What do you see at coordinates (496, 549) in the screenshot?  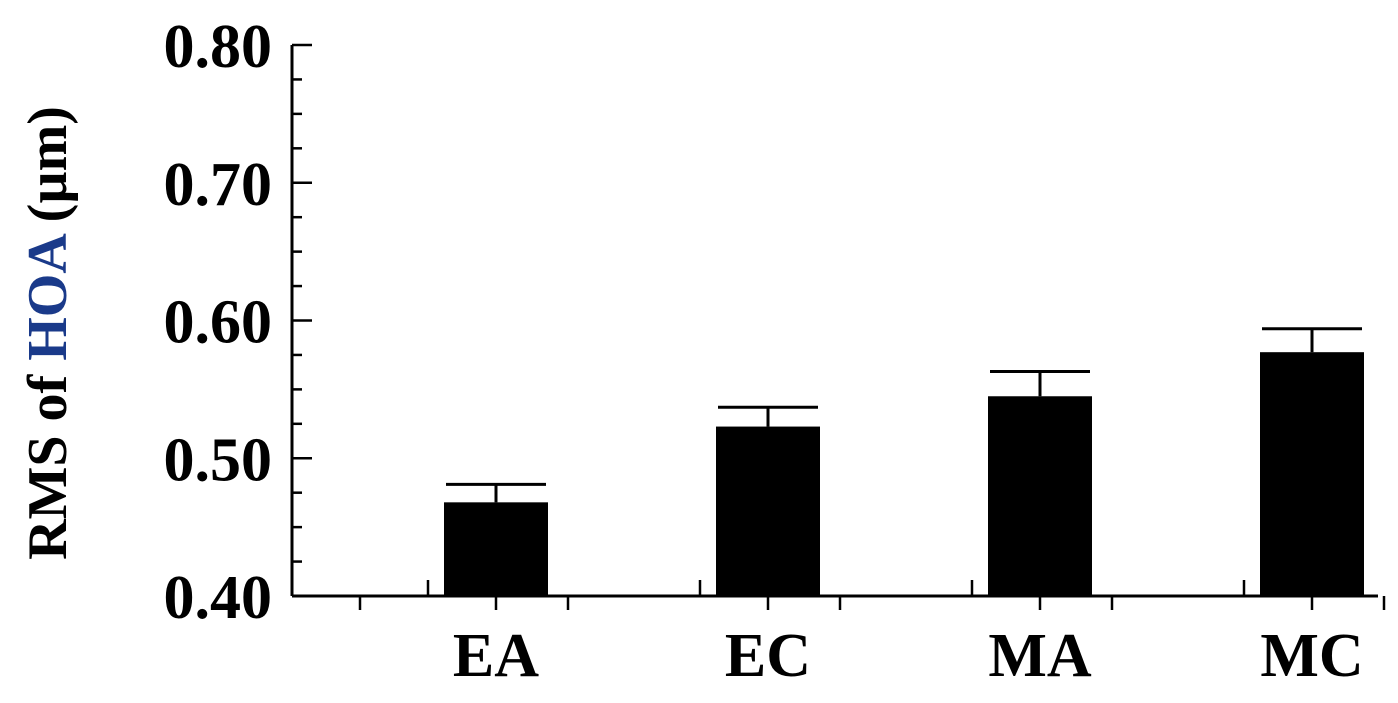 I see `bar-ea` at bounding box center [496, 549].